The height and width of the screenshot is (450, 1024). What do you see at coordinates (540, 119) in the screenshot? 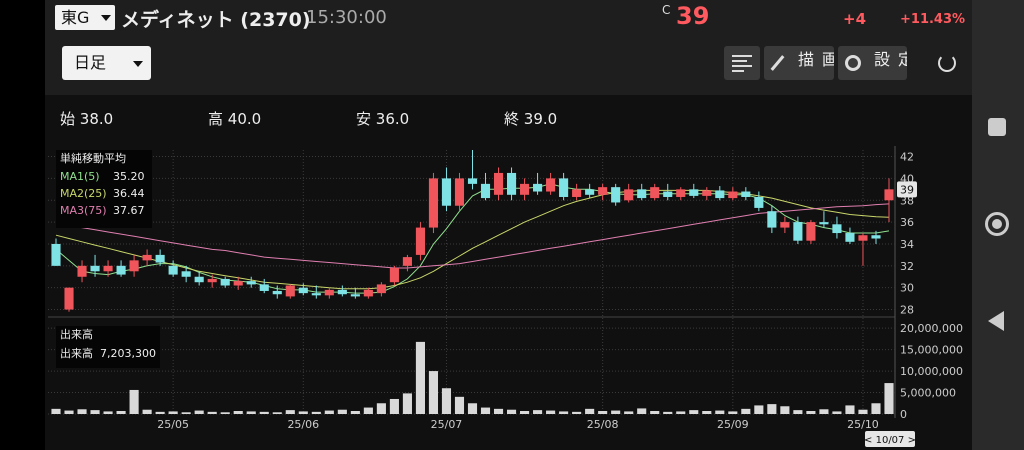
I see `ohlc-value: 39.0` at bounding box center [540, 119].